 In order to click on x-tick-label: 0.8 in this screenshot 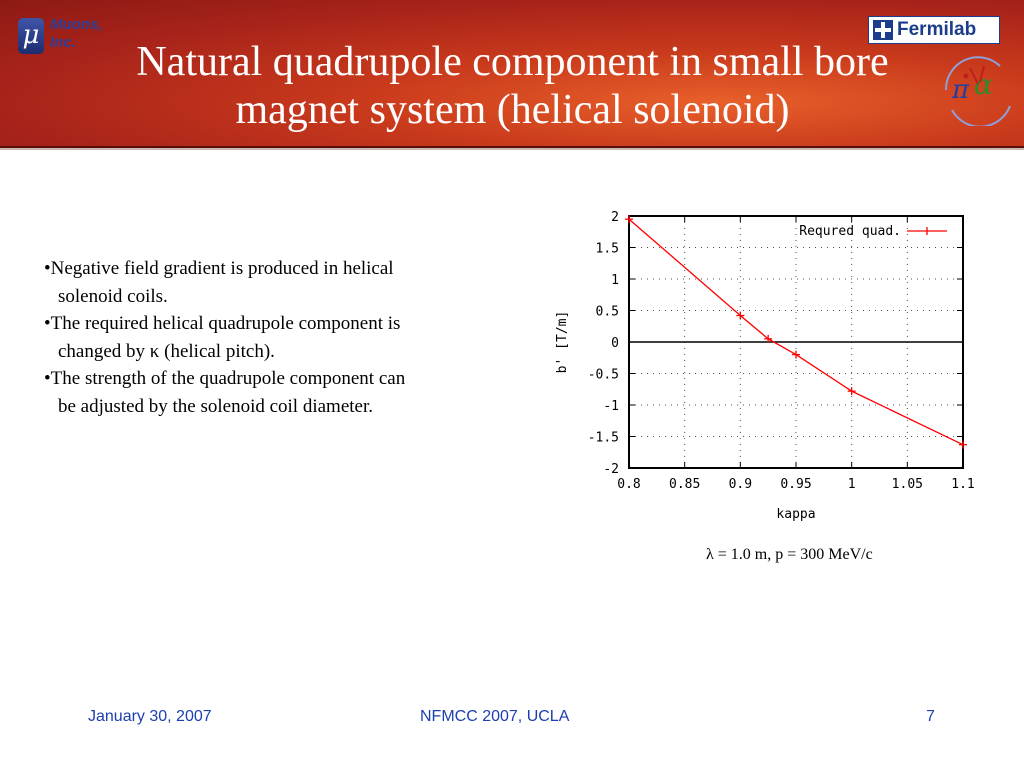, I will do `click(628, 484)`.